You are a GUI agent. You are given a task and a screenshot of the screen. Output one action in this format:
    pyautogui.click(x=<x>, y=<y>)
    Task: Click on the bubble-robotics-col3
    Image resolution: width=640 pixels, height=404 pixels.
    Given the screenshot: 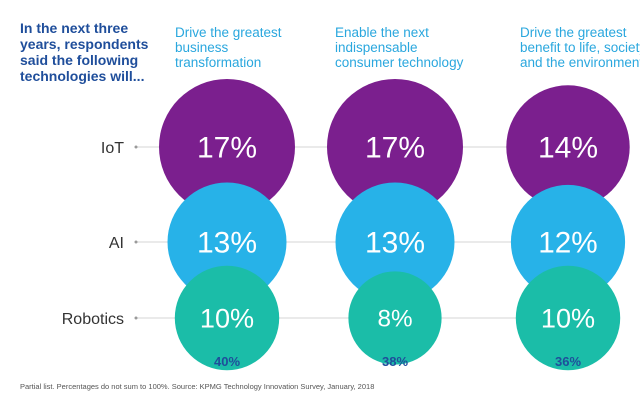 What is the action you would take?
    pyautogui.click(x=568, y=318)
    